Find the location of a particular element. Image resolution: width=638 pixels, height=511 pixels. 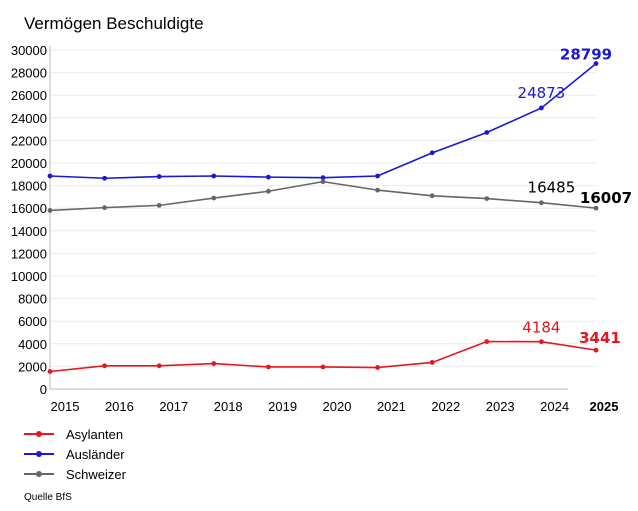

legend-item: Asylanten is located at coordinates (75, 434).